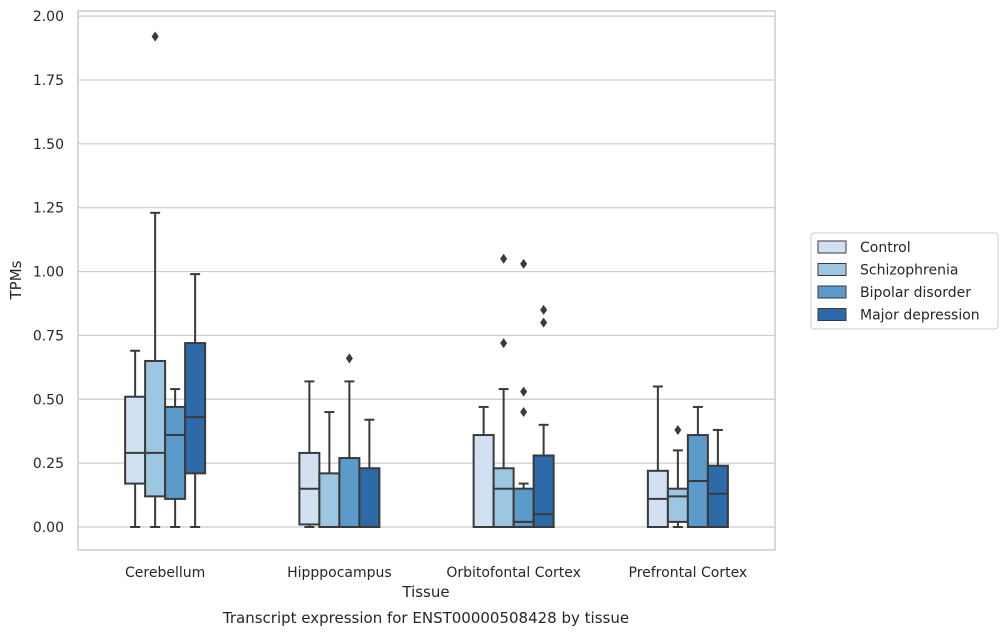  Describe the element at coordinates (339, 573) in the screenshot. I see `x-tick-label: Hipppocampus` at that location.